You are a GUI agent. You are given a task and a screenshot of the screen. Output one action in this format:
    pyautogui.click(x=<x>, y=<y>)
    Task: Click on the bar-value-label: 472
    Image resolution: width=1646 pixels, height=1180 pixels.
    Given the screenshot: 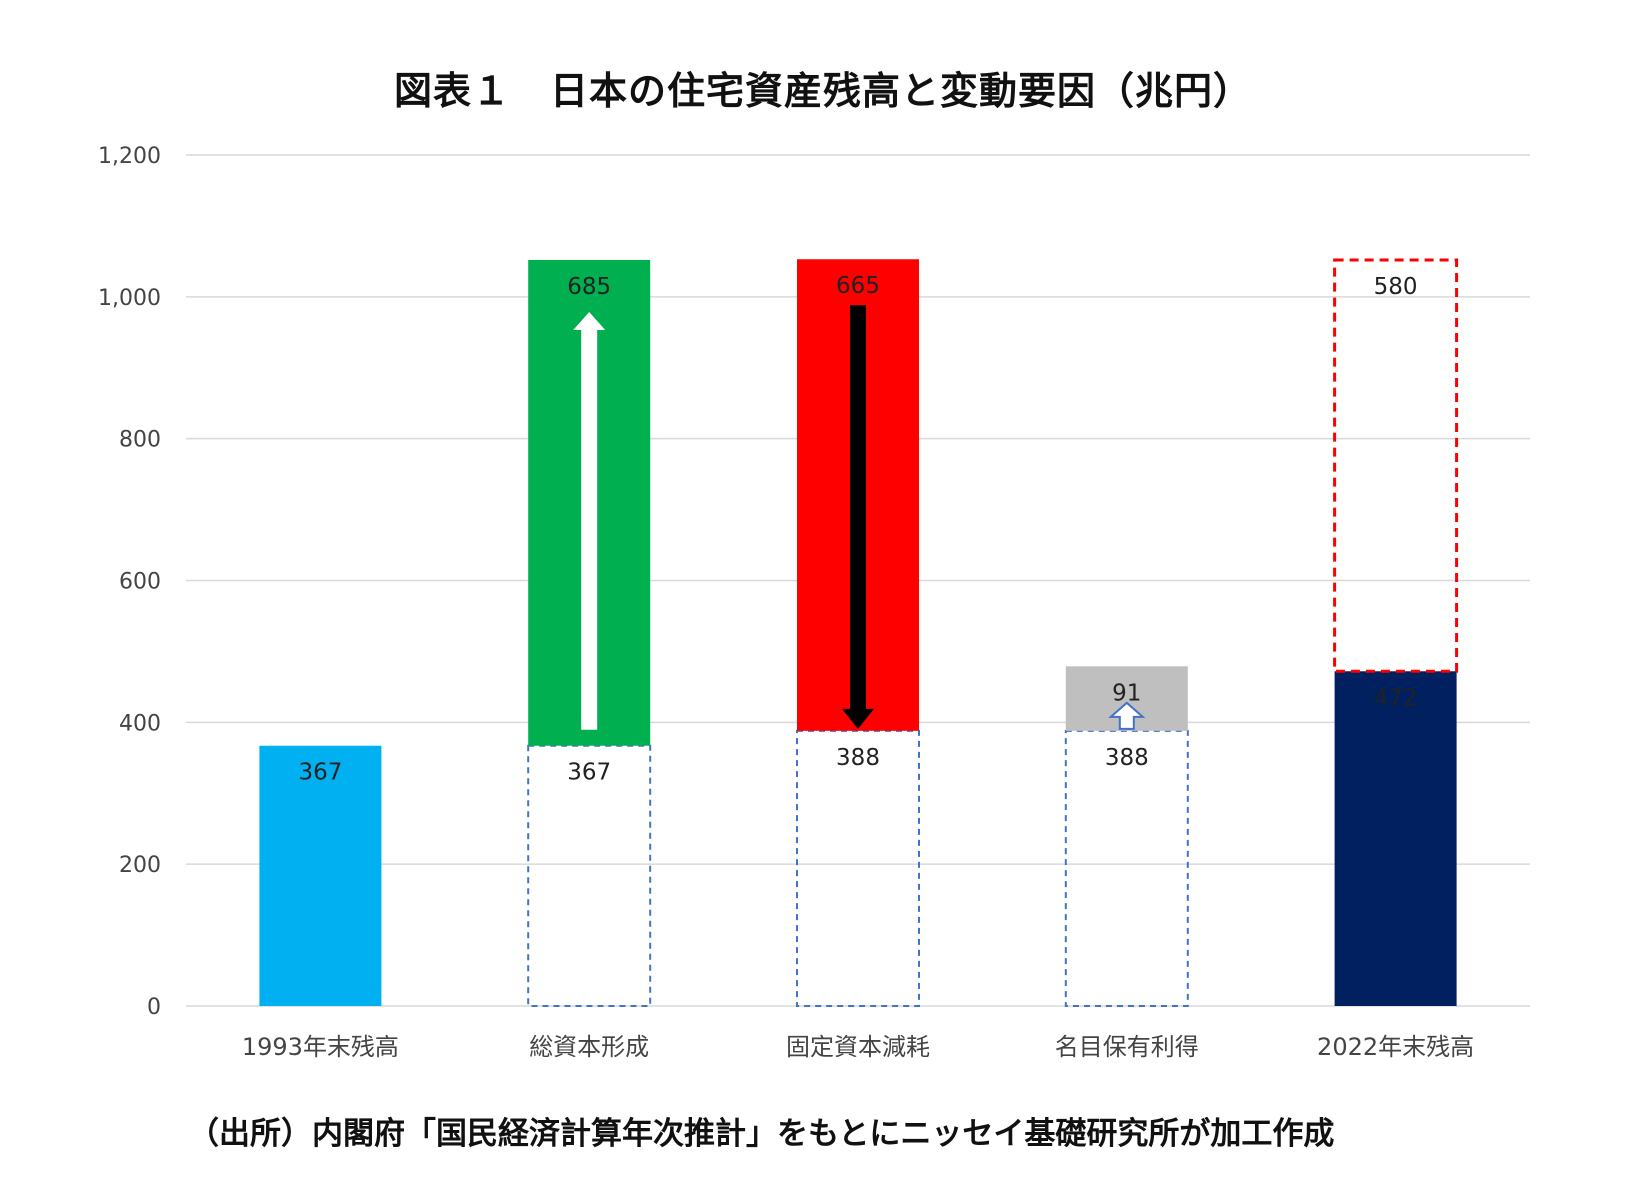 What is the action you would take?
    pyautogui.click(x=1396, y=698)
    